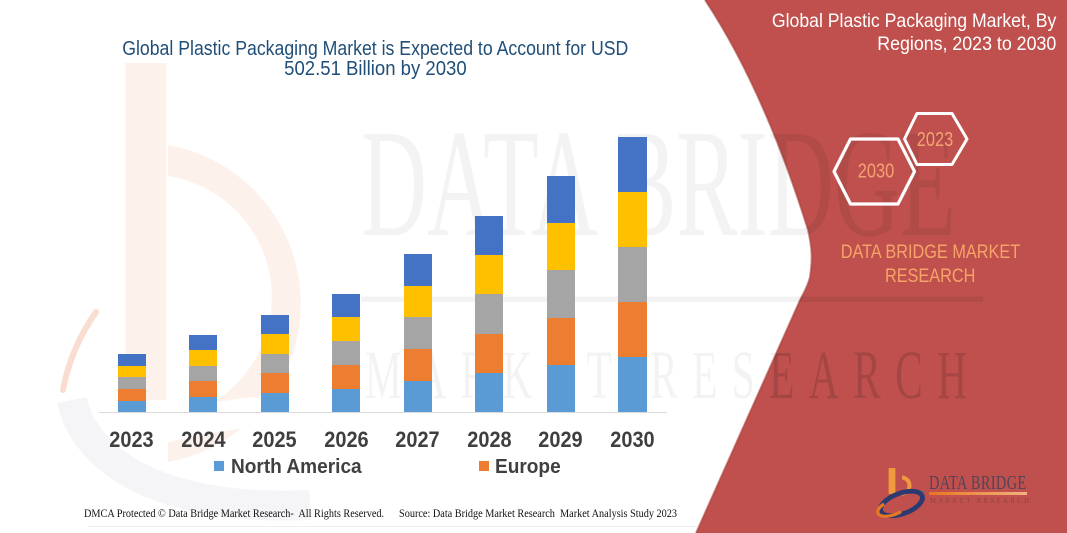  Describe the element at coordinates (673, 375) in the screenshot. I see `svg-text: MARKET RESEARCH` at that location.